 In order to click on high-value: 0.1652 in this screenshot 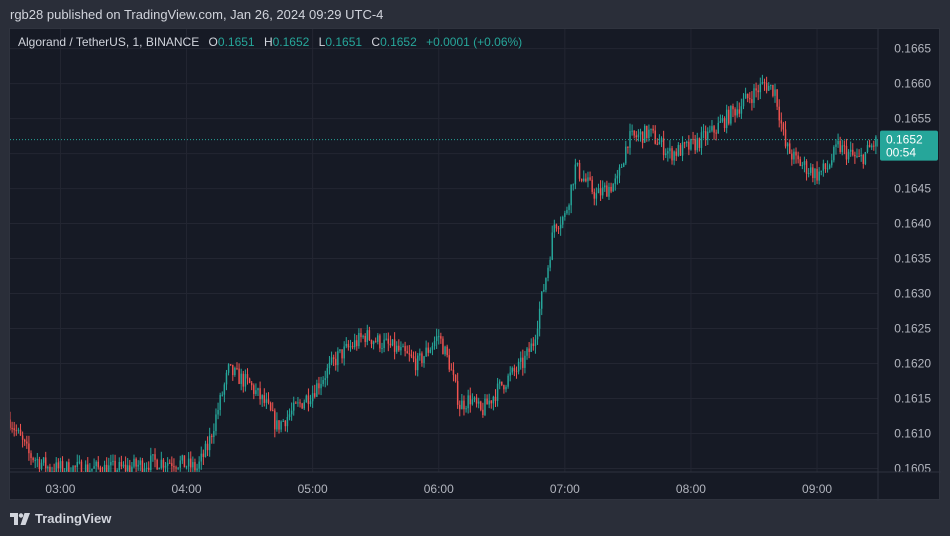, I will do `click(291, 42)`.